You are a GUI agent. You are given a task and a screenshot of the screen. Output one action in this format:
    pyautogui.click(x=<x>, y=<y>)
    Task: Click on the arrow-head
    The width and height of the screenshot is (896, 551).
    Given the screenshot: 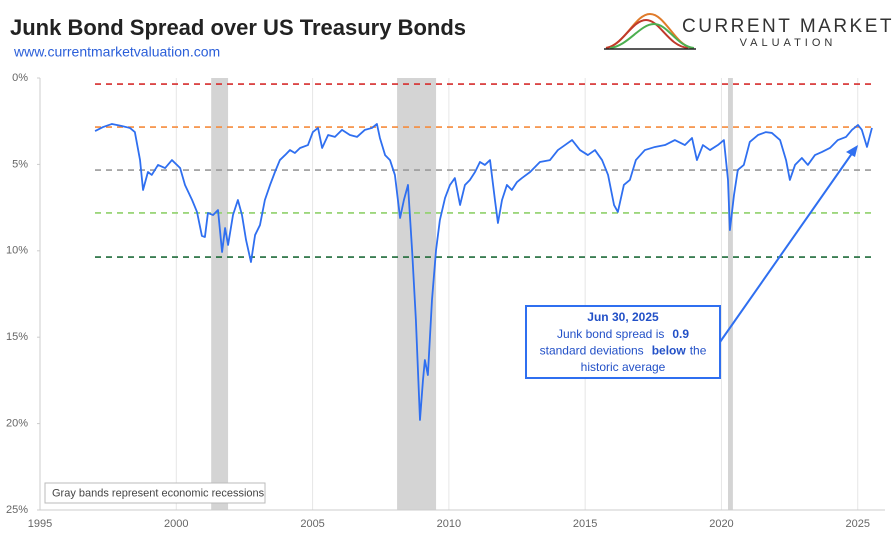 What is the action you would take?
    pyautogui.click(x=852, y=151)
    